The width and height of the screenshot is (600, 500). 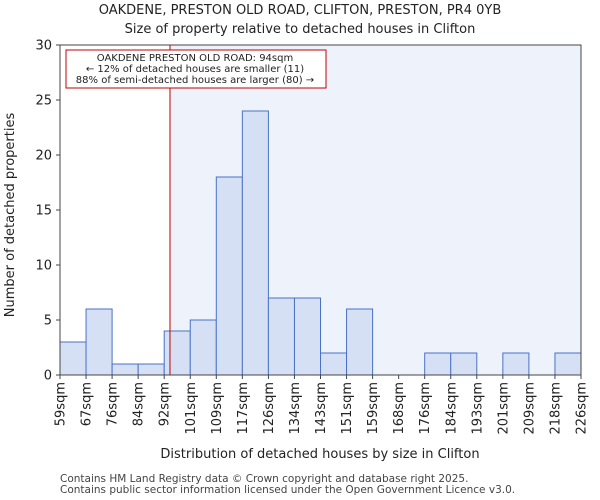 What do you see at coordinates (151, 369) in the screenshot?
I see `bar-84sqm` at bounding box center [151, 369].